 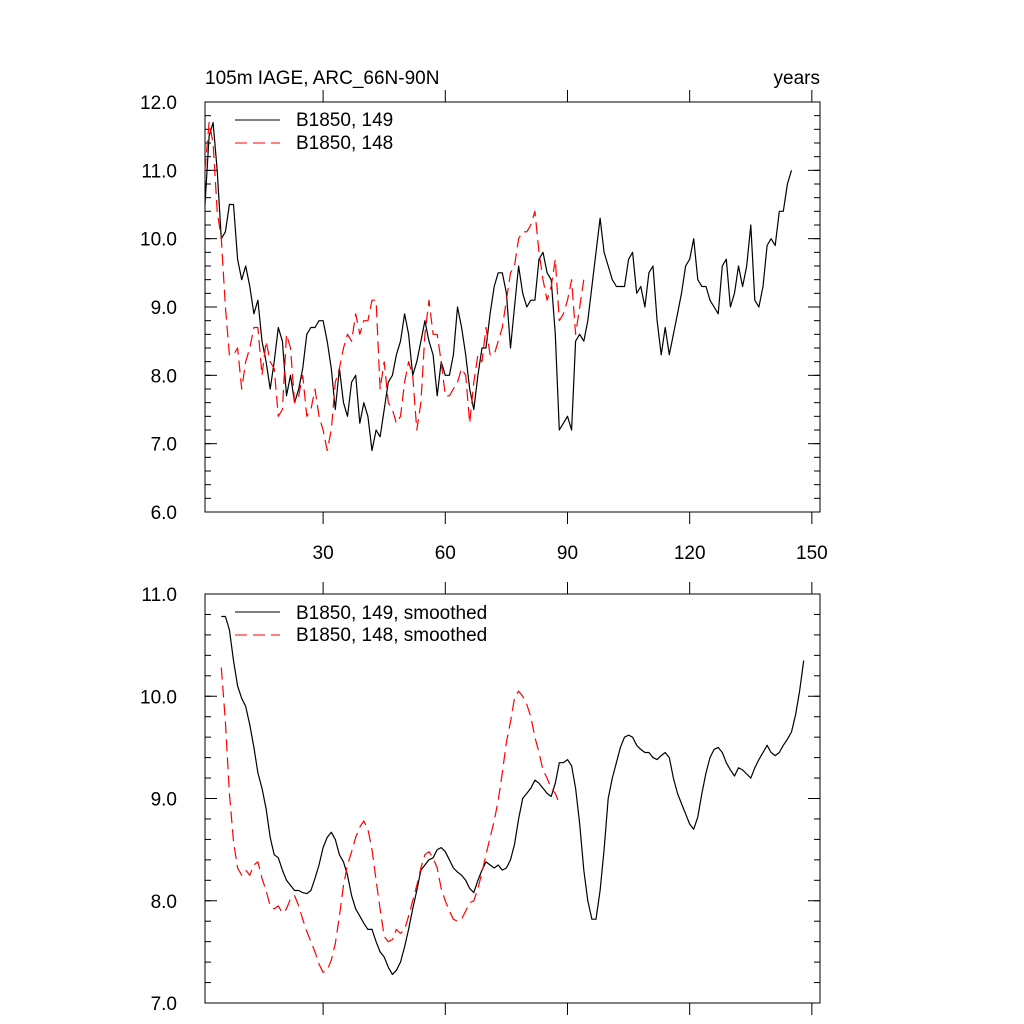 I want to click on legend: B1850, 149 B1850, 148, so click(x=314, y=132).